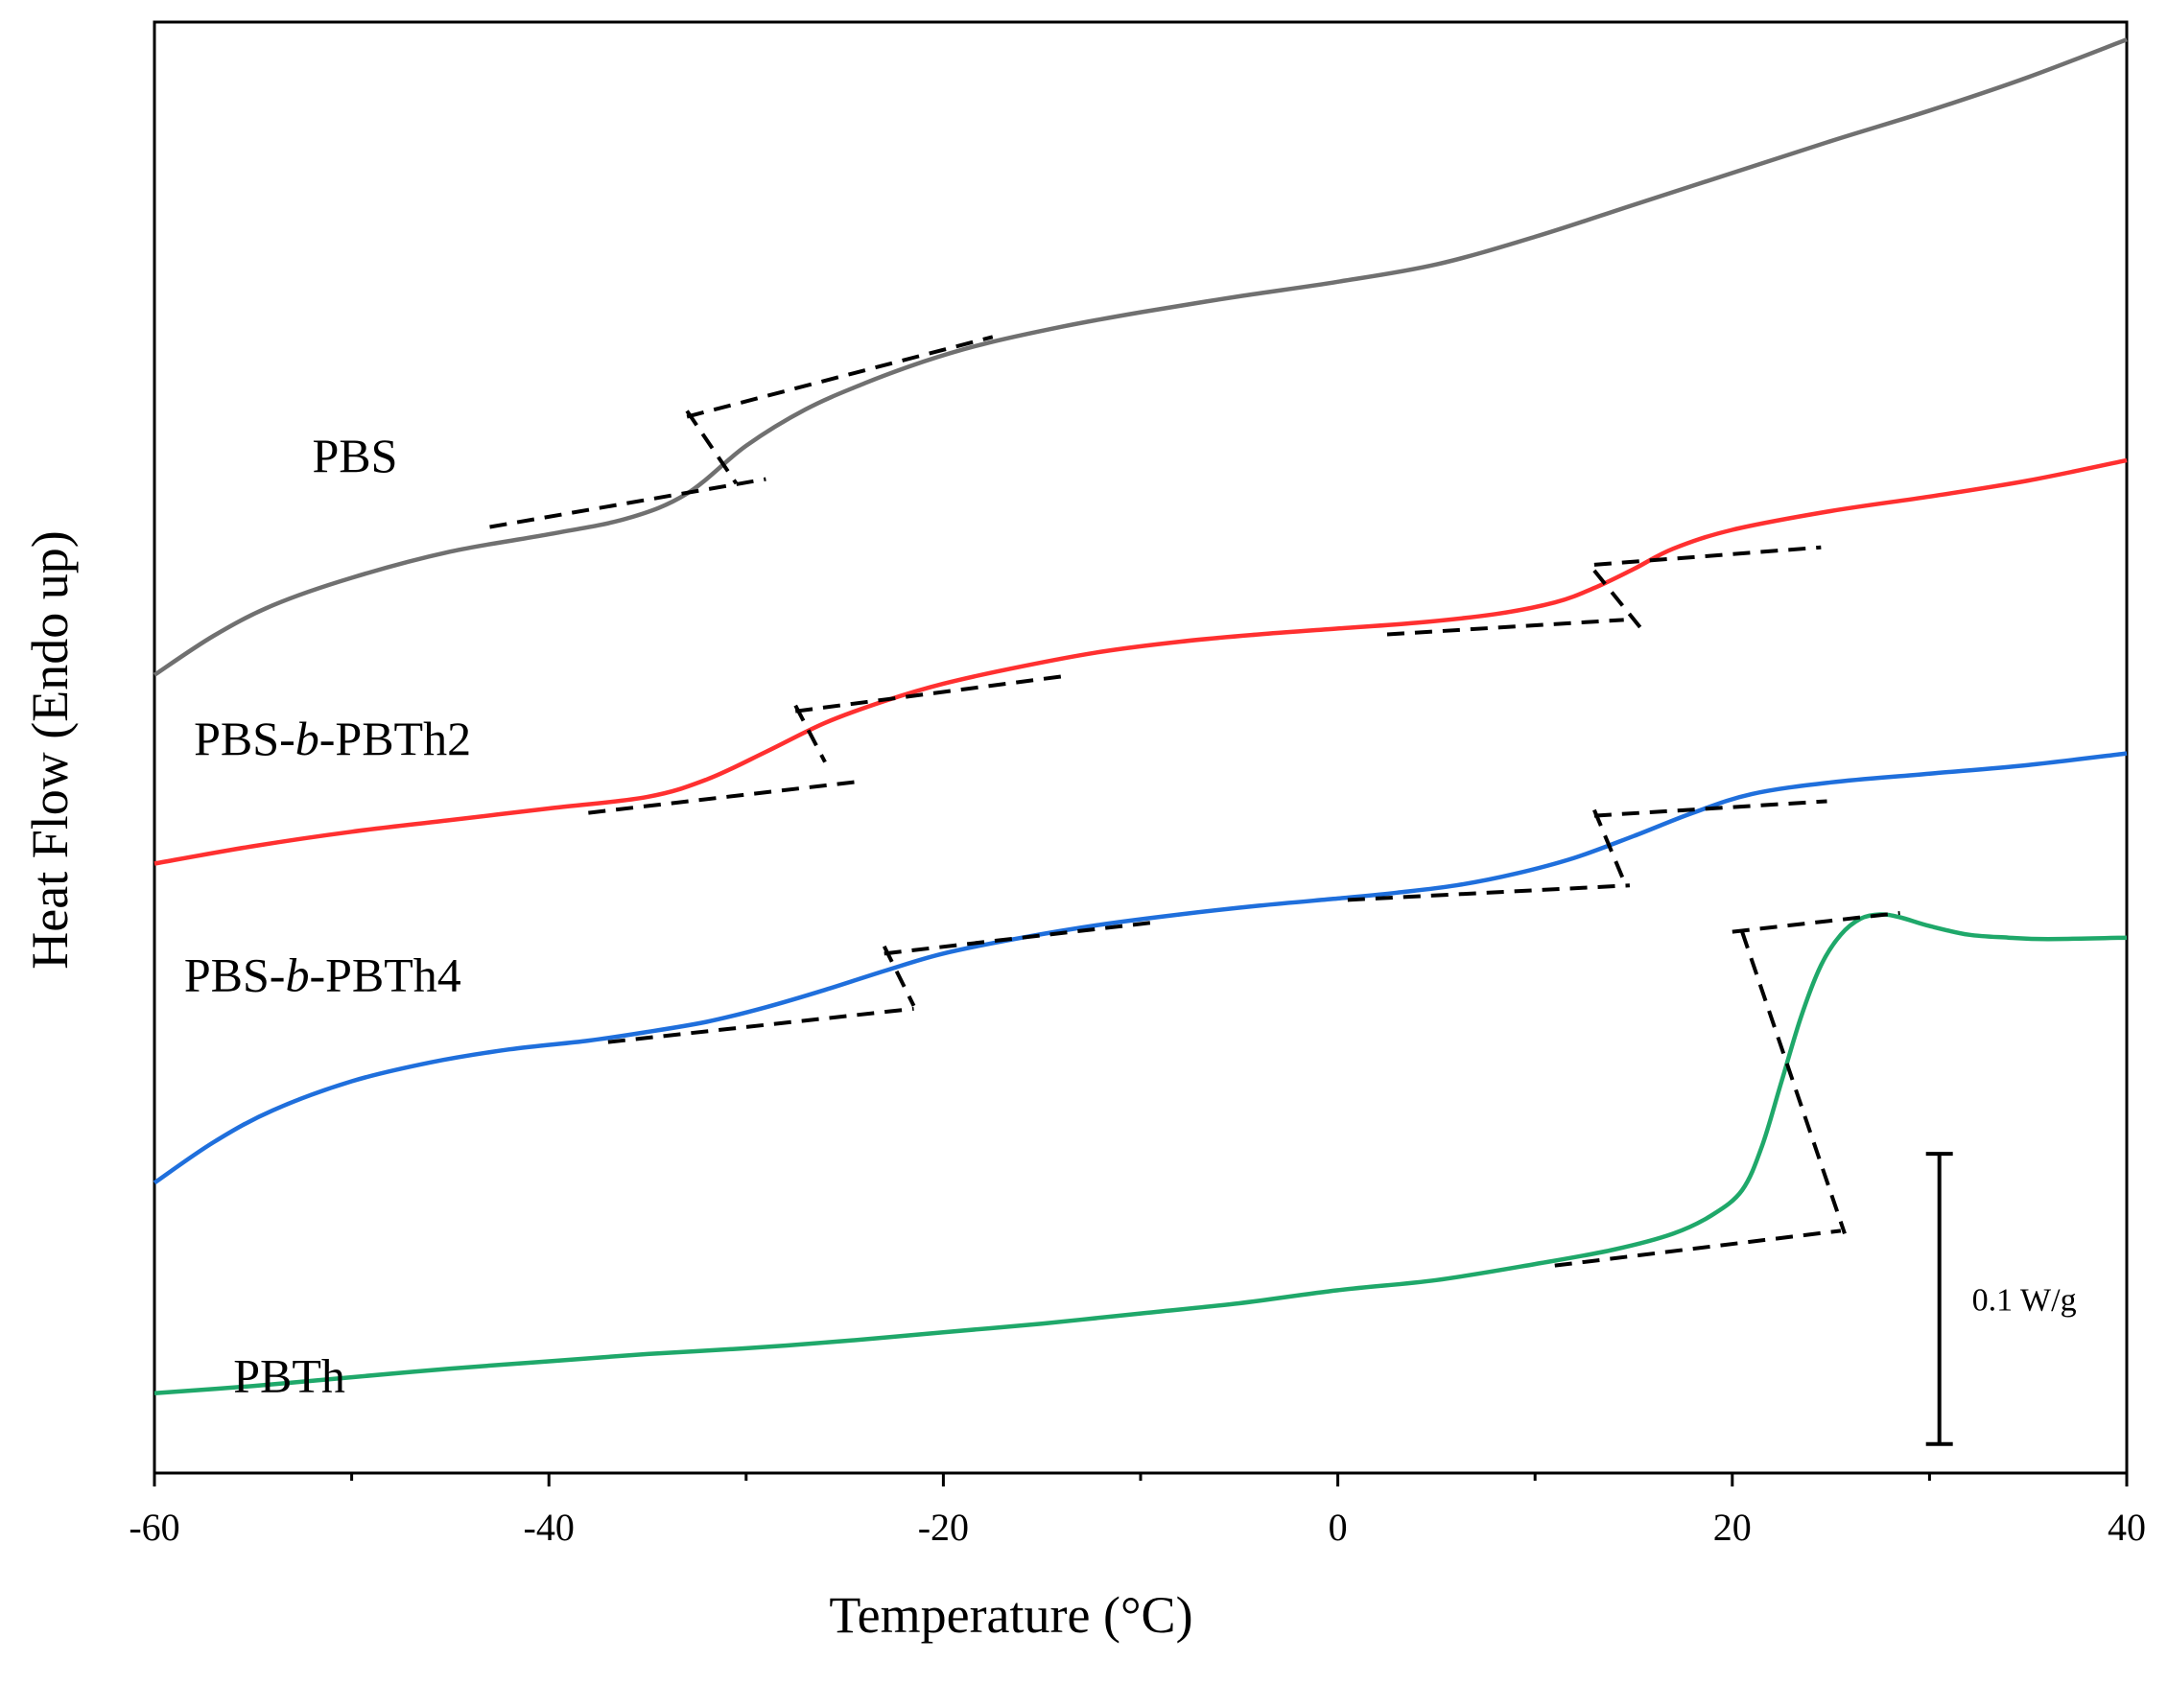 This screenshot has height=1708, width=2168. Describe the element at coordinates (50, 750) in the screenshot. I see `y-axis-title: Heat Flow (Endo up)` at that location.